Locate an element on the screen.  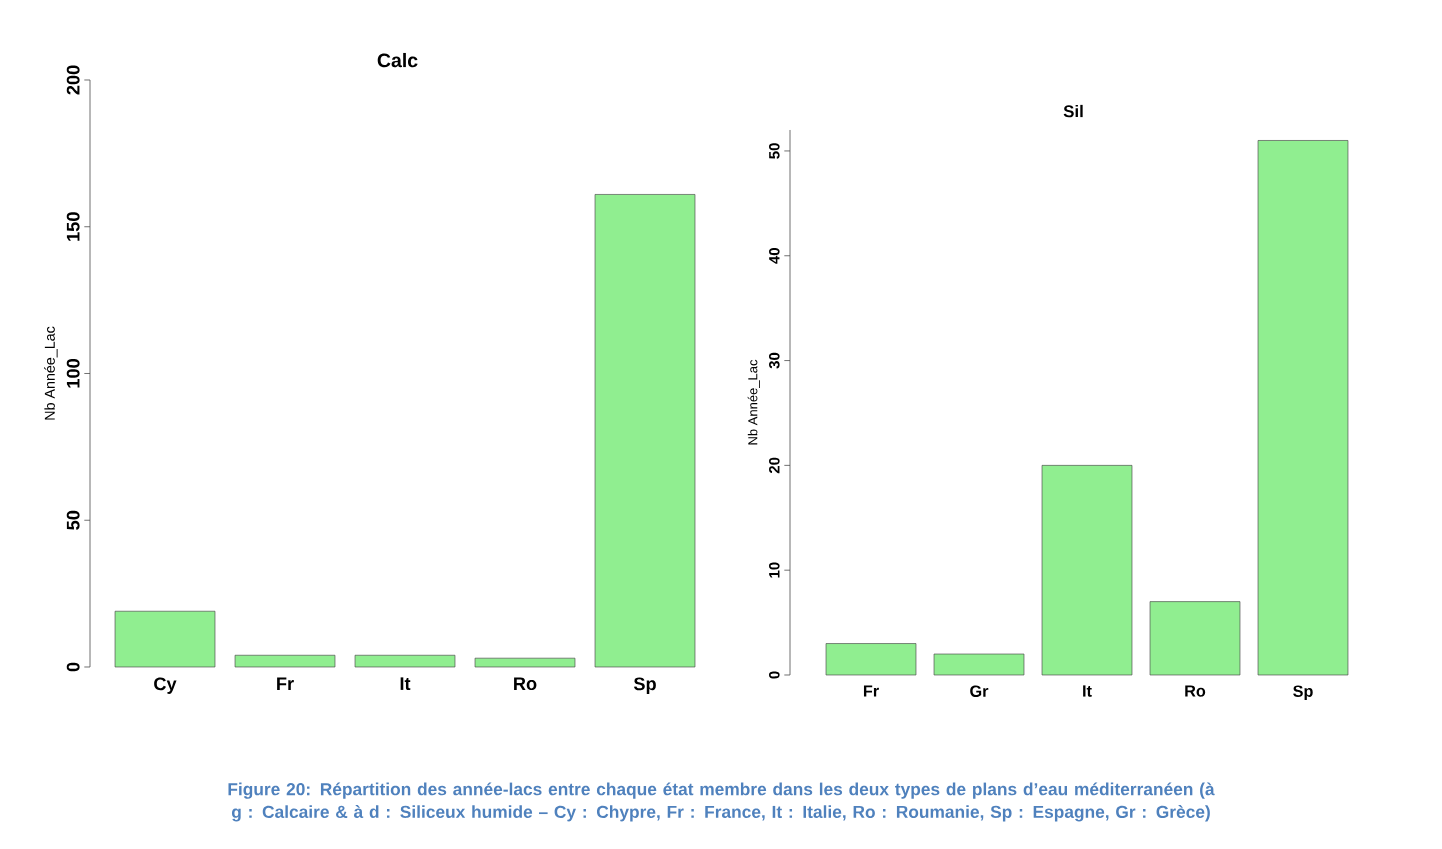
y-tick-label: 30 is located at coordinates (774, 360).